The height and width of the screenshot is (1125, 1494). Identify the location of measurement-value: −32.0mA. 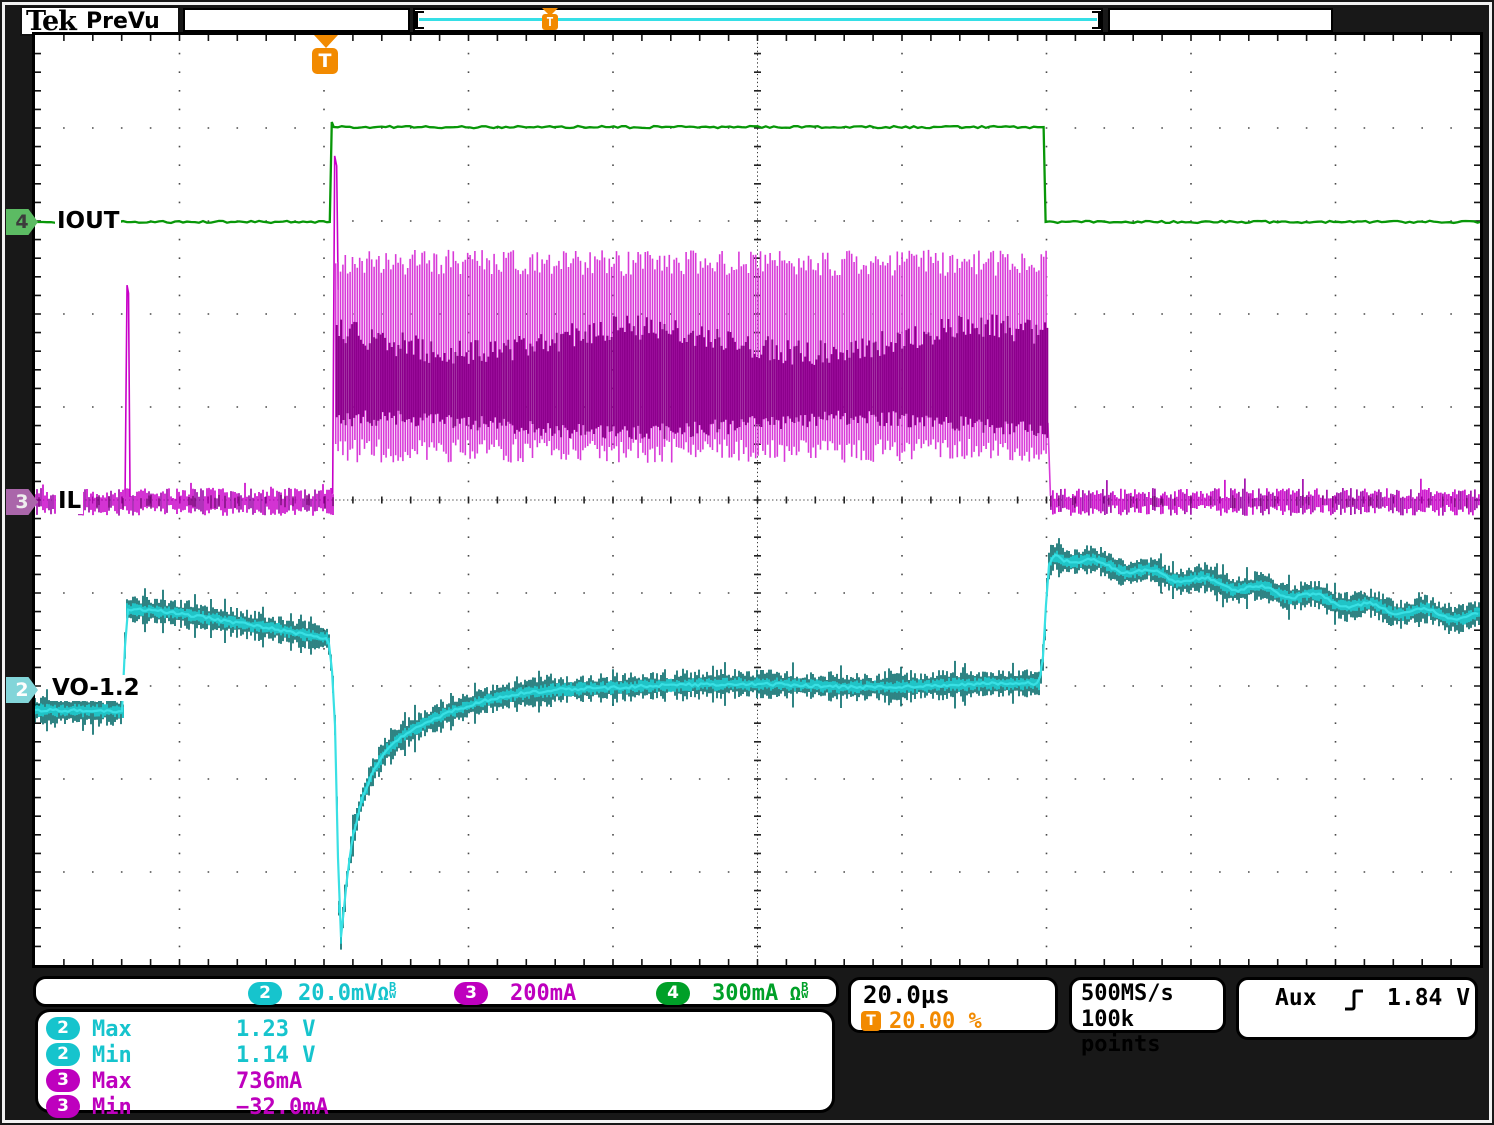
(282, 1107).